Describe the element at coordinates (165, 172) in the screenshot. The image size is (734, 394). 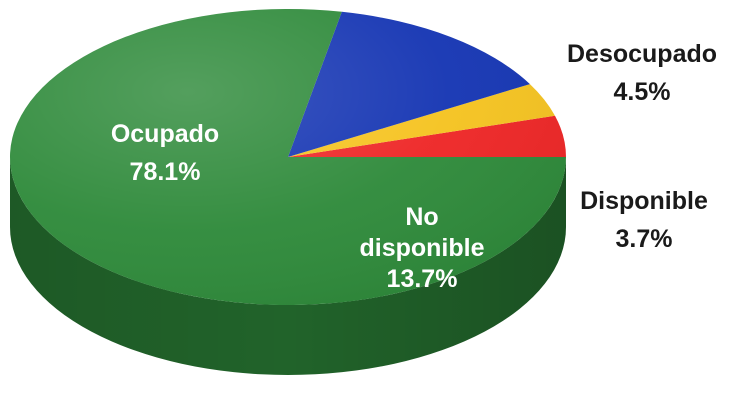
I see `slice-value-label: 78.1%` at that location.